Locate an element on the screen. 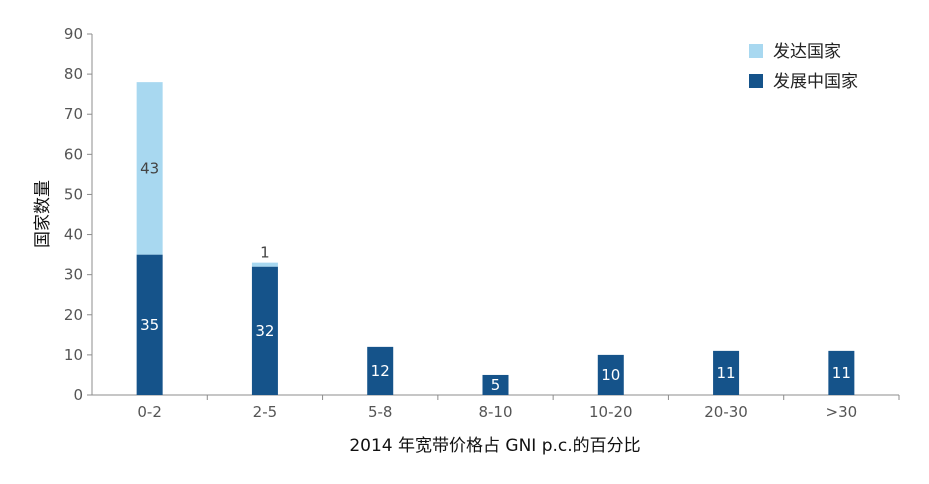 This screenshot has width=929, height=484. y-tick-label: 70 is located at coordinates (73, 114).